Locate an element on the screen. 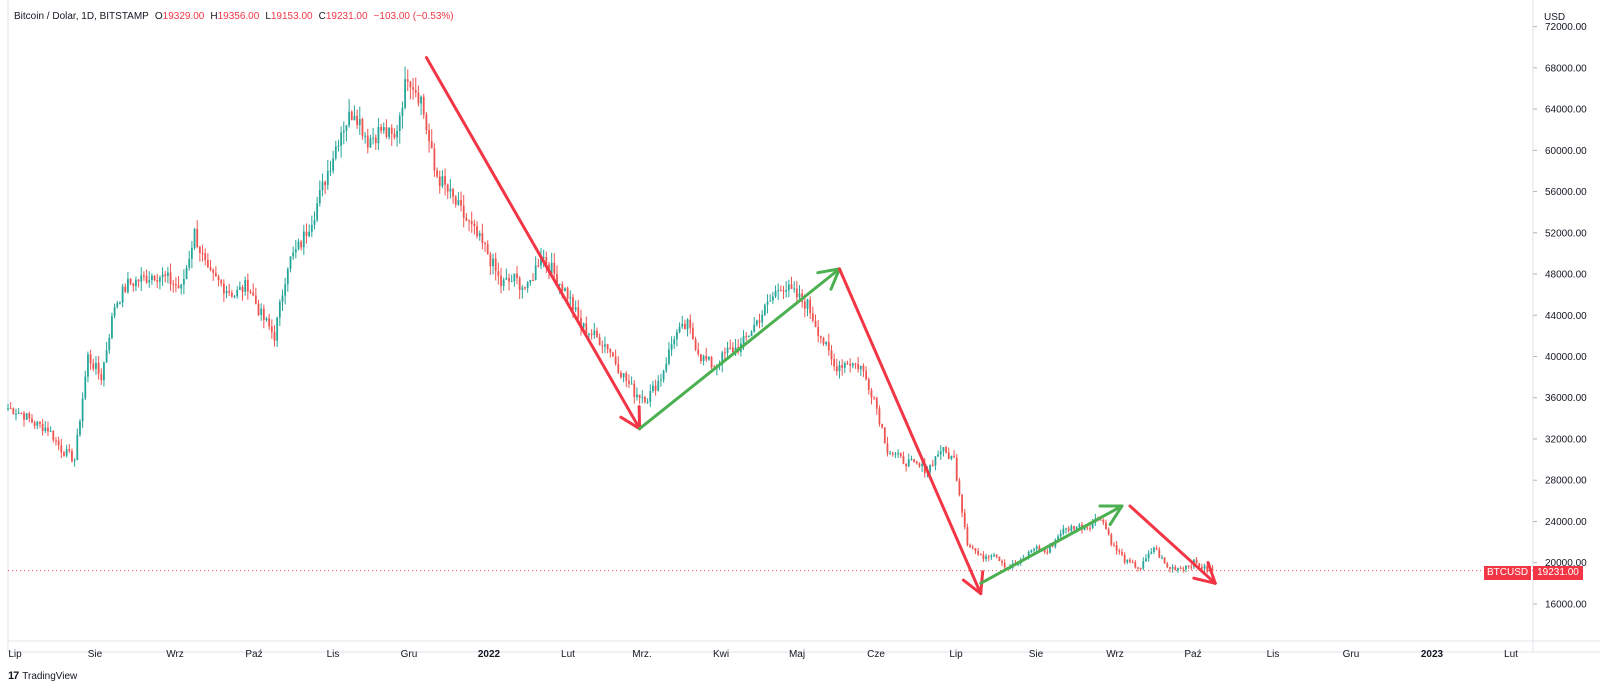  y-tick-label: 24000.00 is located at coordinates (1566, 522).